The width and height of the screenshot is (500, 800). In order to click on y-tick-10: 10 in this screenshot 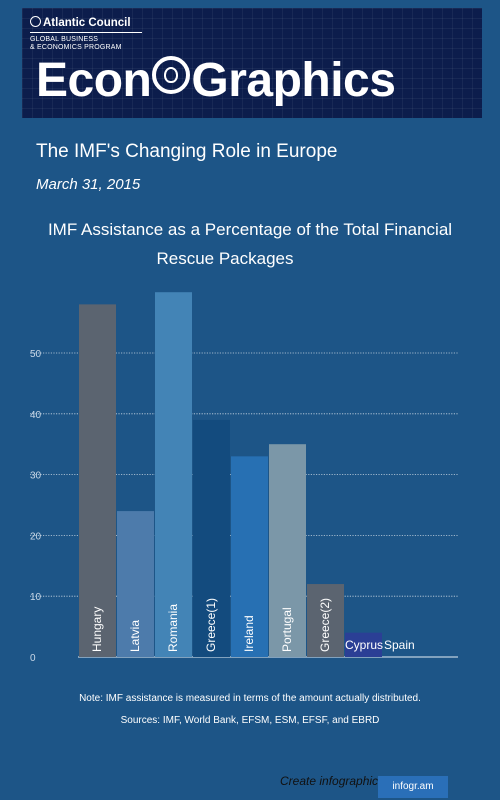, I will do `click(36, 597)`.